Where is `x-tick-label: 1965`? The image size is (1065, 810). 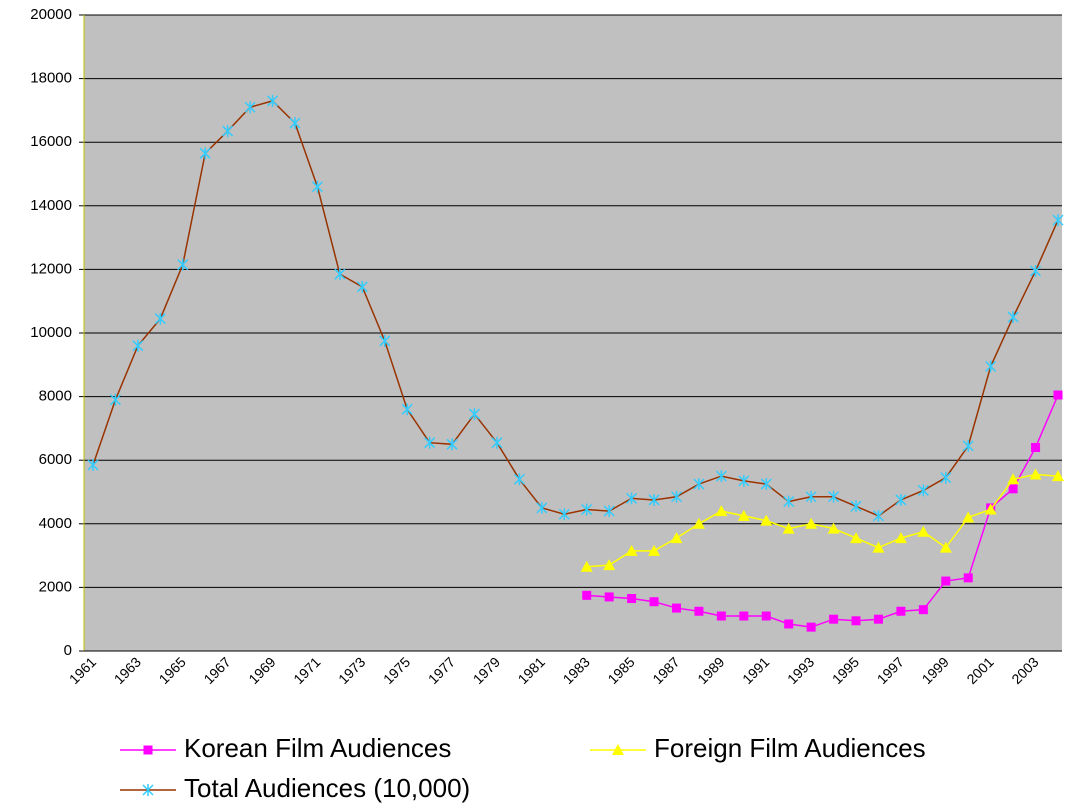 x-tick-label: 1965 is located at coordinates (172, 670).